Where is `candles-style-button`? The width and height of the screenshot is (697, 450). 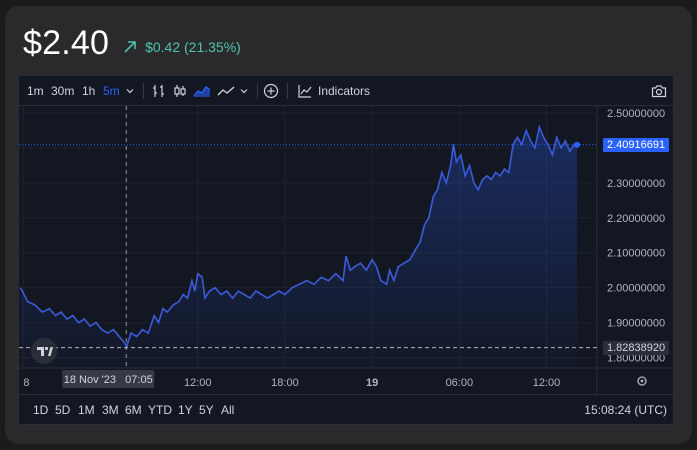
candles-style-button is located at coordinates (180, 91).